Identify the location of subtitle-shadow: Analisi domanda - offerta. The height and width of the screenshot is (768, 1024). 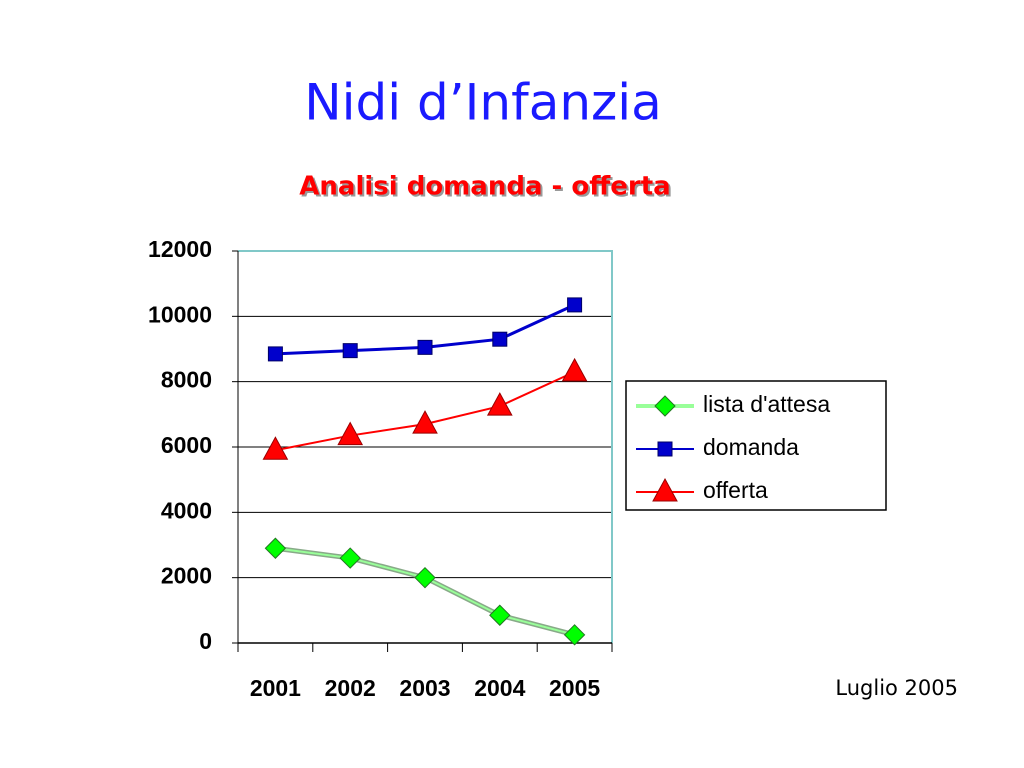
(486, 189).